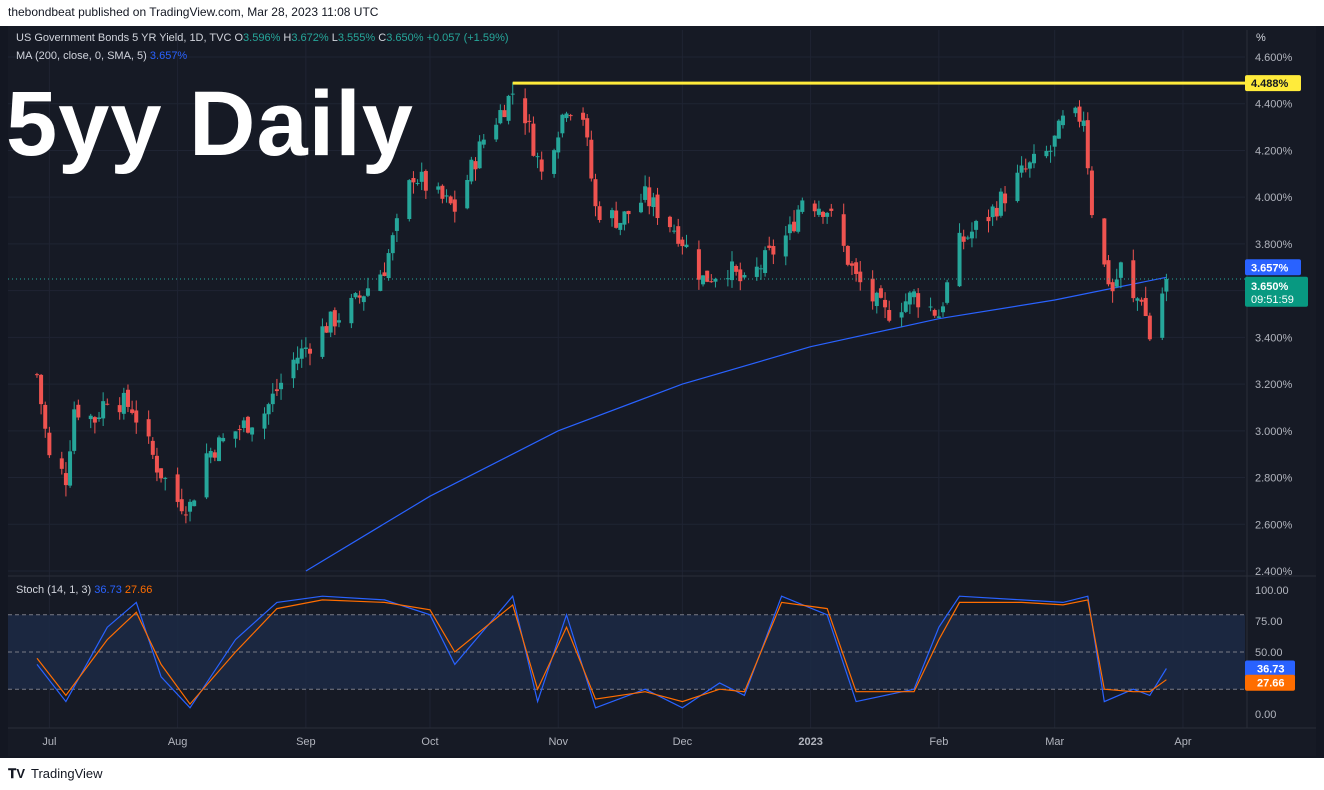 This screenshot has height=790, width=1324. I want to click on price-tick-label: 4.200%, so click(1274, 151).